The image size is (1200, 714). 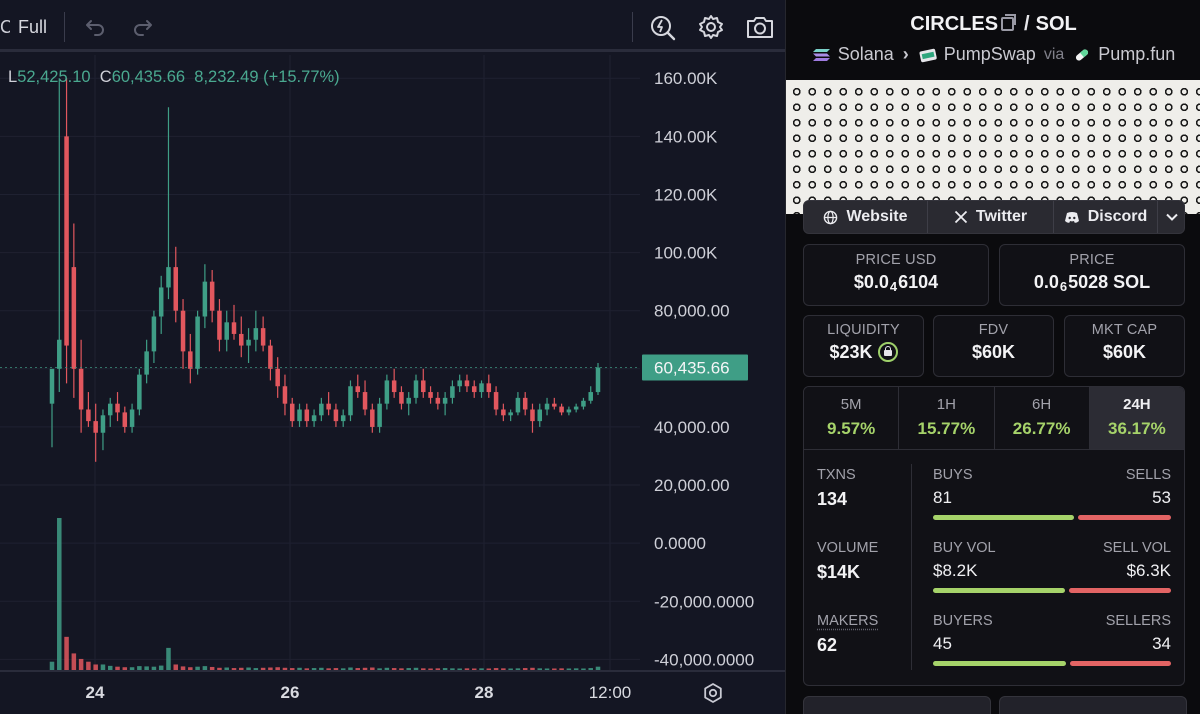 I want to click on makers-value: 62, so click(x=827, y=645).